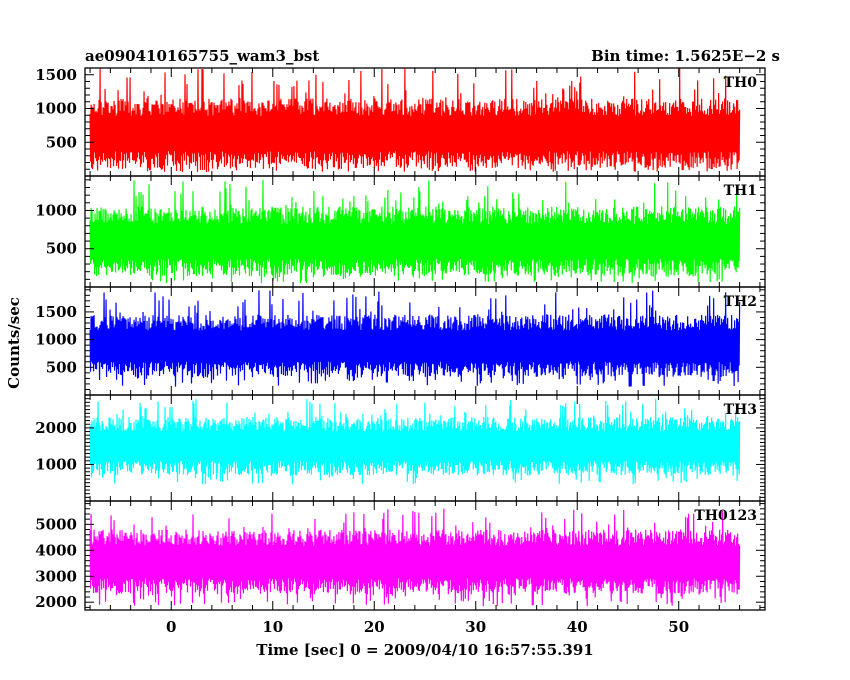 The height and width of the screenshot is (680, 850). Describe the element at coordinates (415, 441) in the screenshot. I see `series-th3-line` at that location.